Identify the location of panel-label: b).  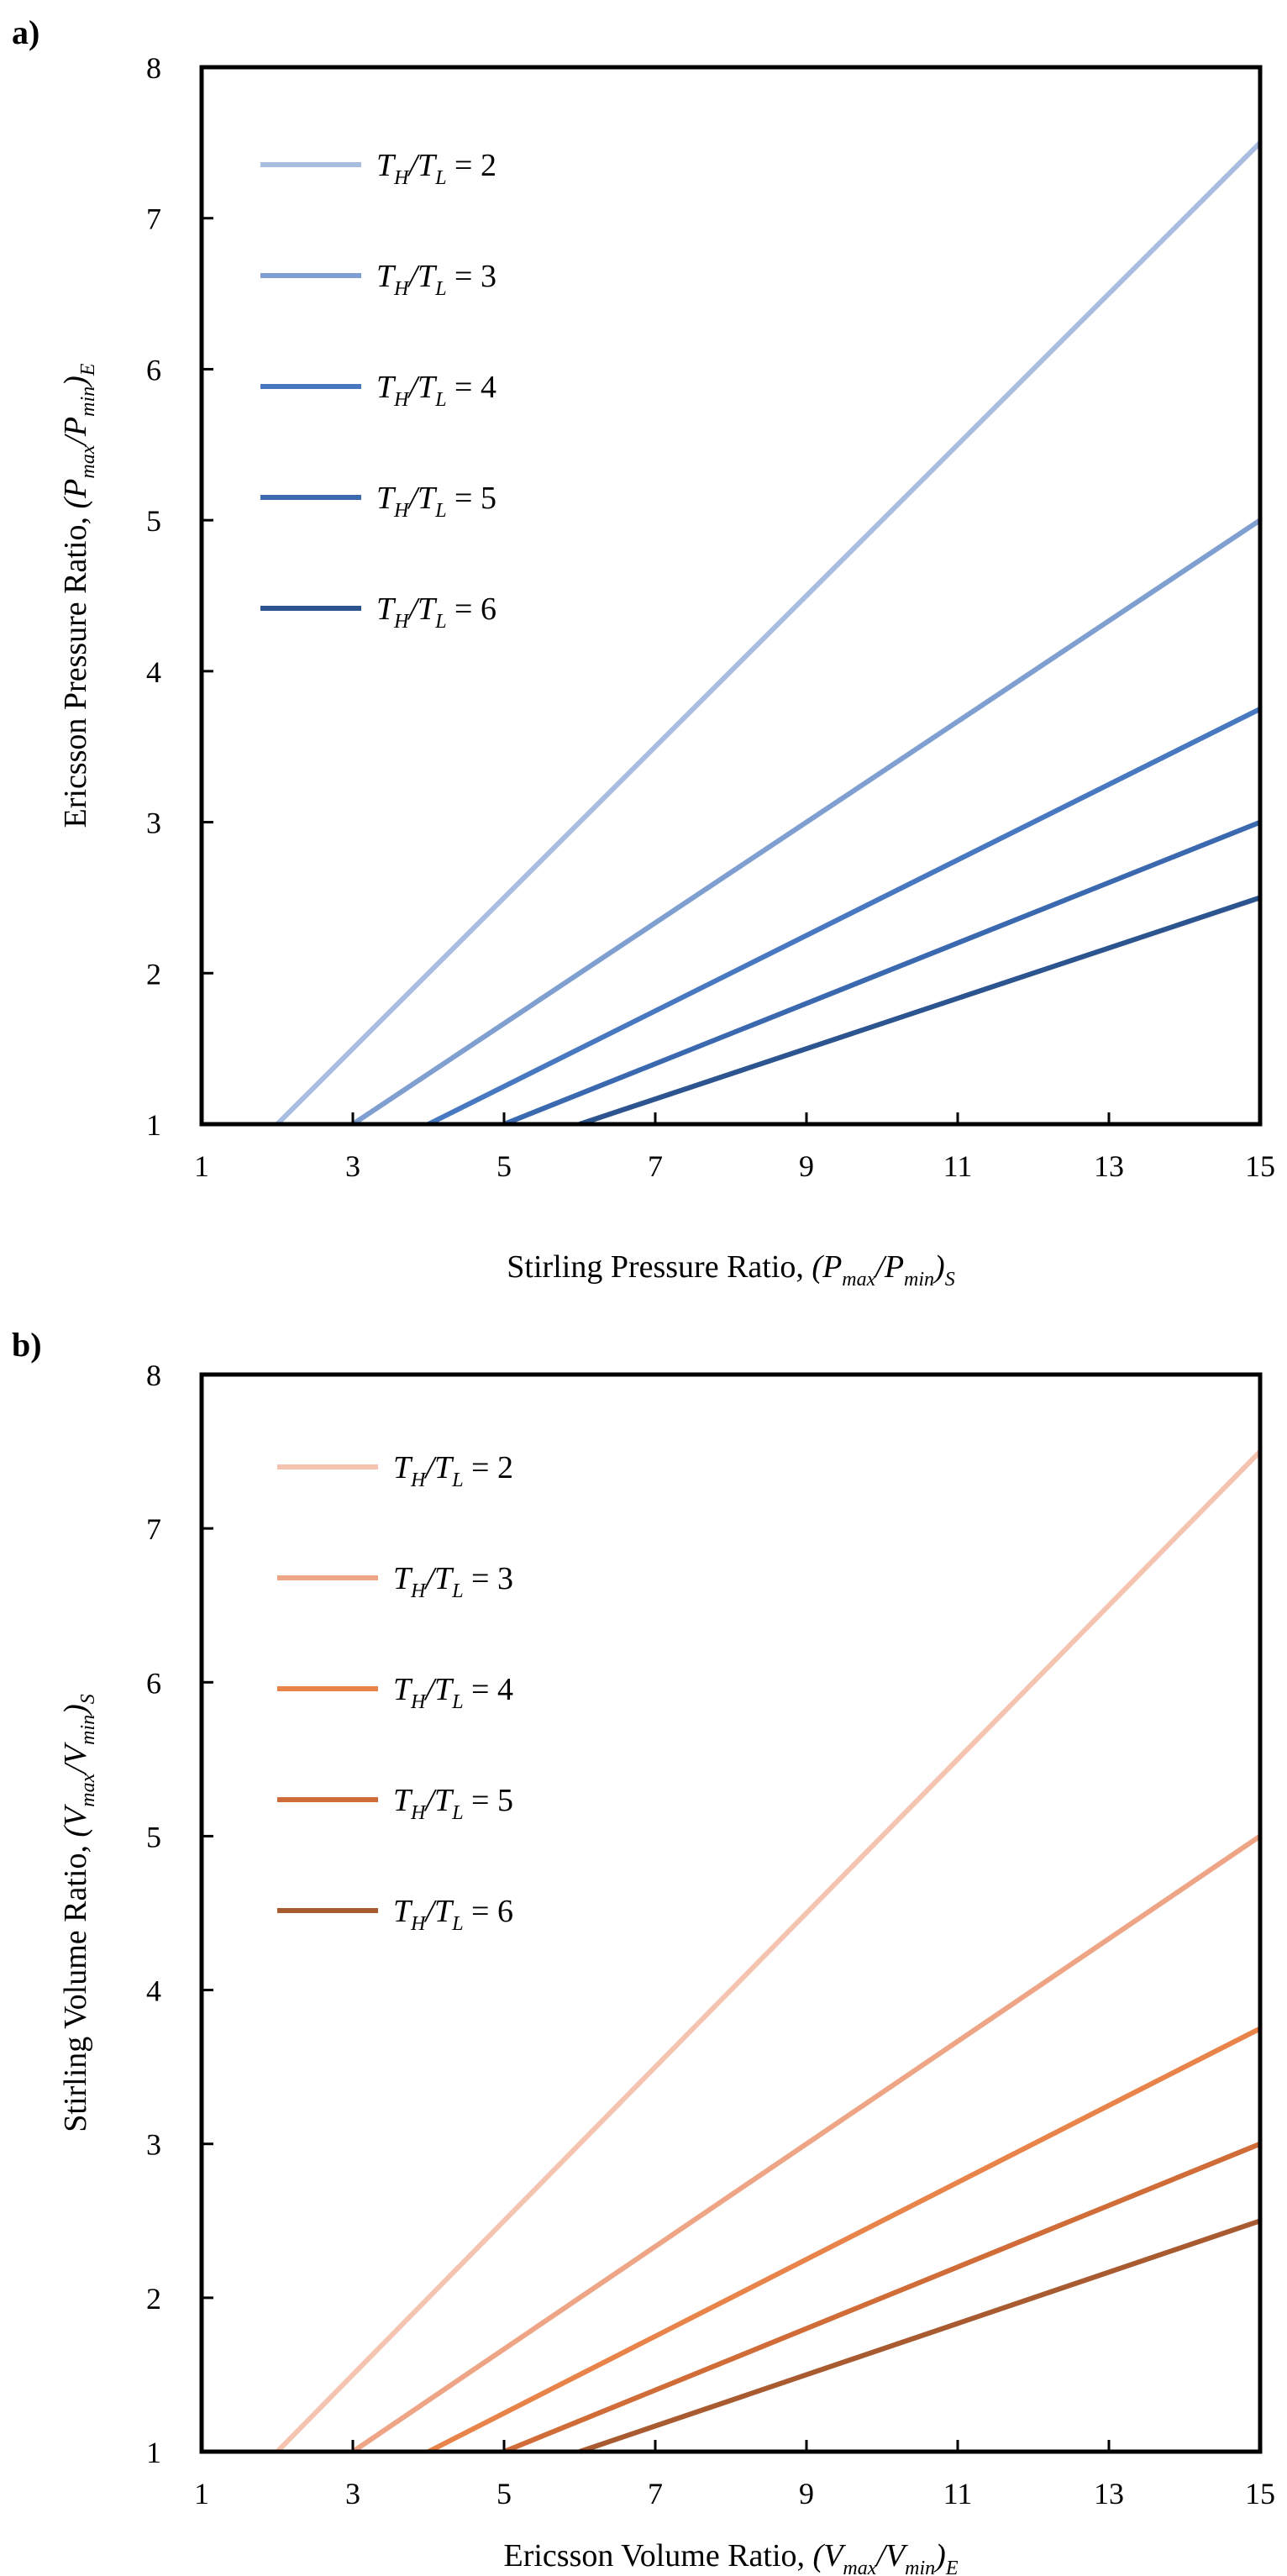
(27, 1345).